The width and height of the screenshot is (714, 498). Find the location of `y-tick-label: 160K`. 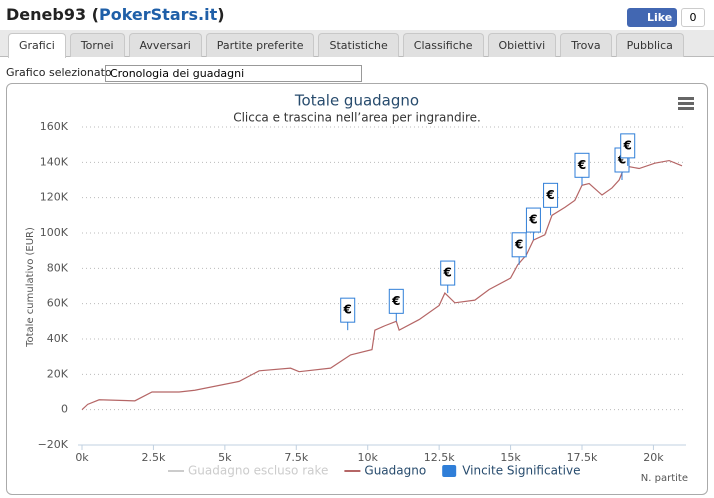

y-tick-label: 160K is located at coordinates (54, 126).